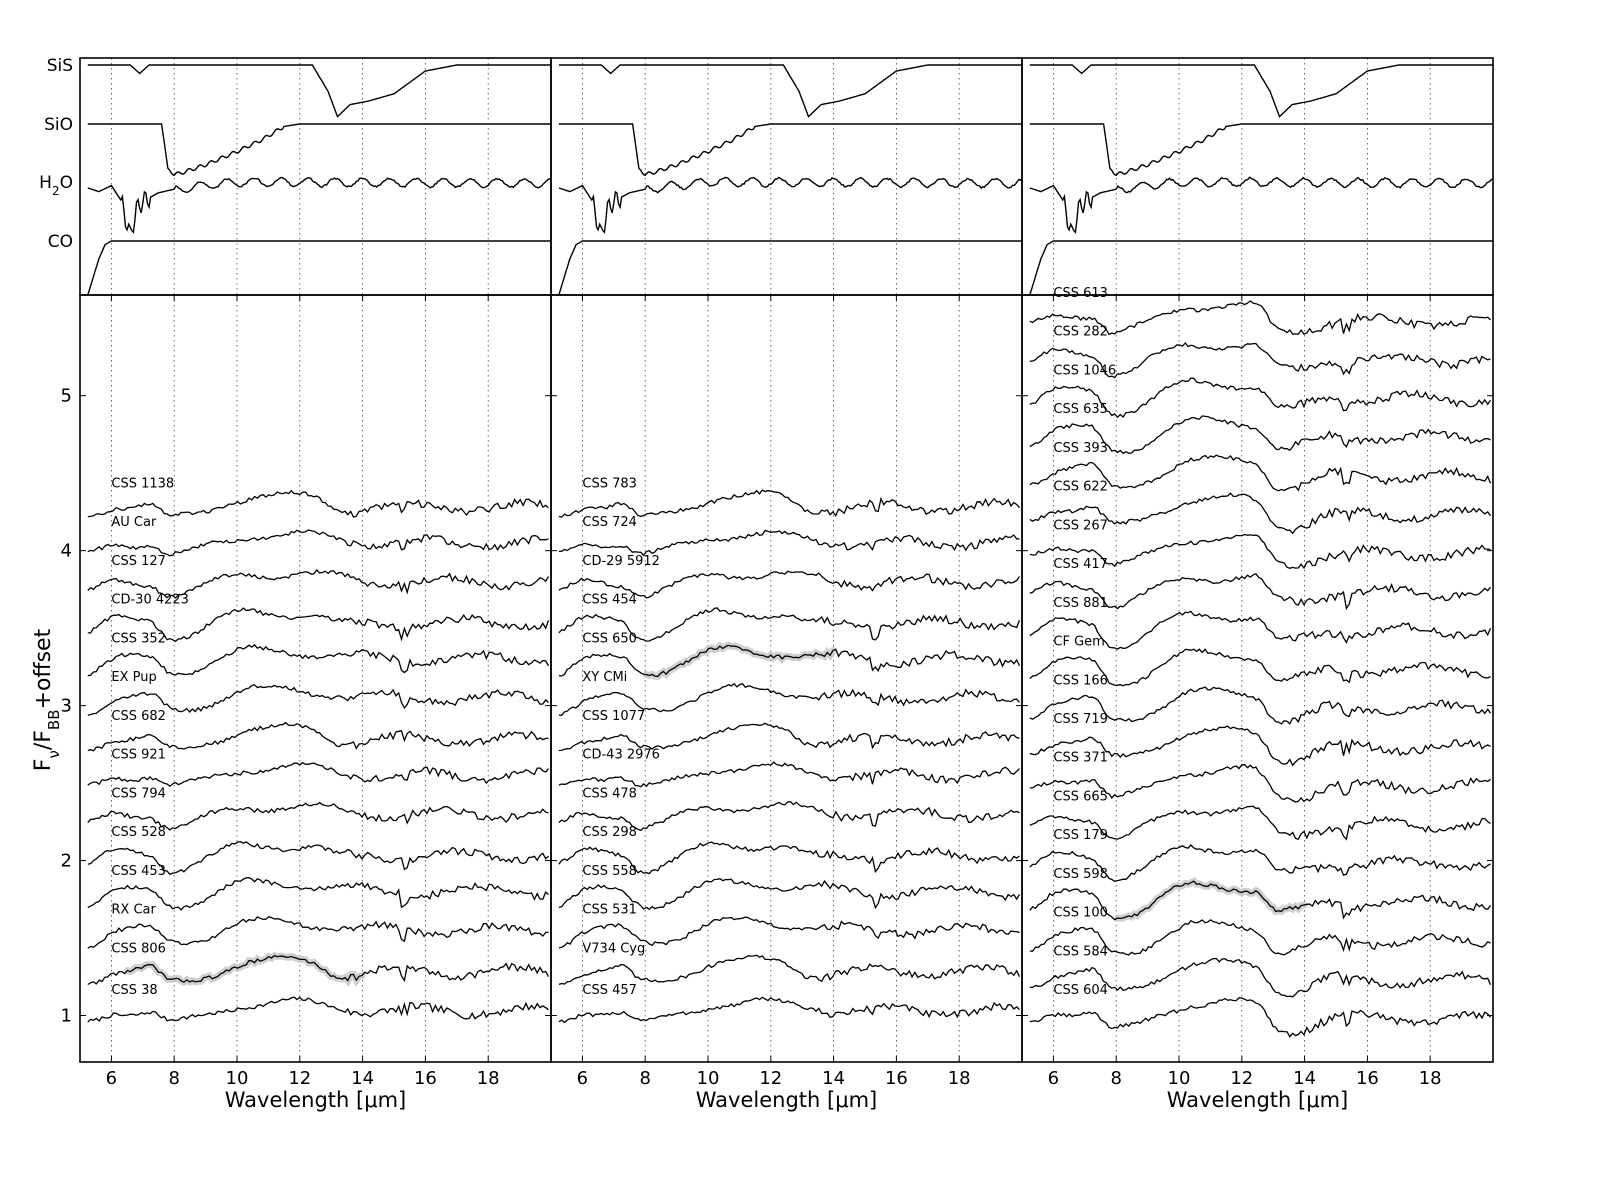 This screenshot has height=1200, width=1600. I want to click on series-label: CSS 650, so click(609, 638).